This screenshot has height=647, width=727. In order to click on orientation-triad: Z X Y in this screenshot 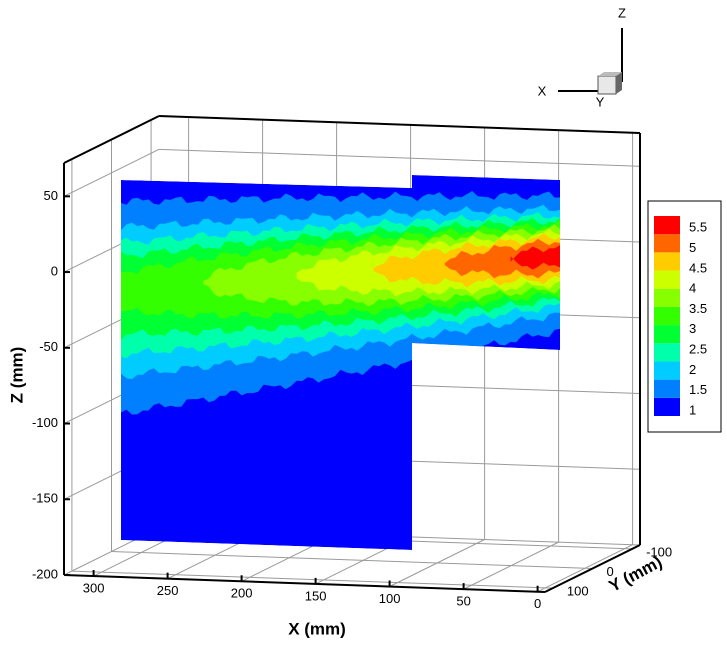, I will do `click(582, 57)`.